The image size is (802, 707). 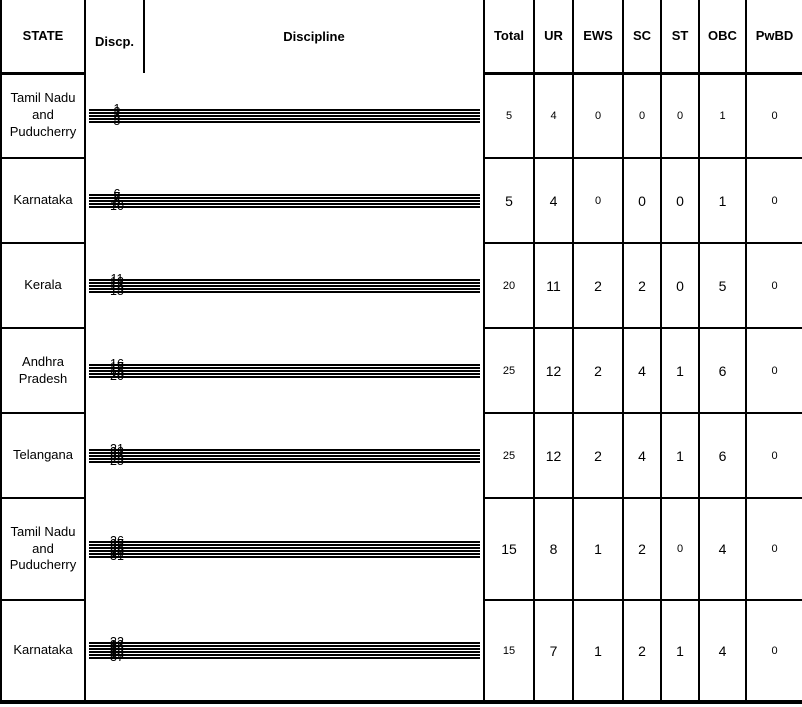 I want to click on discipline-row: 5Trade Apprentice-Machinist, so click(x=284, y=121).